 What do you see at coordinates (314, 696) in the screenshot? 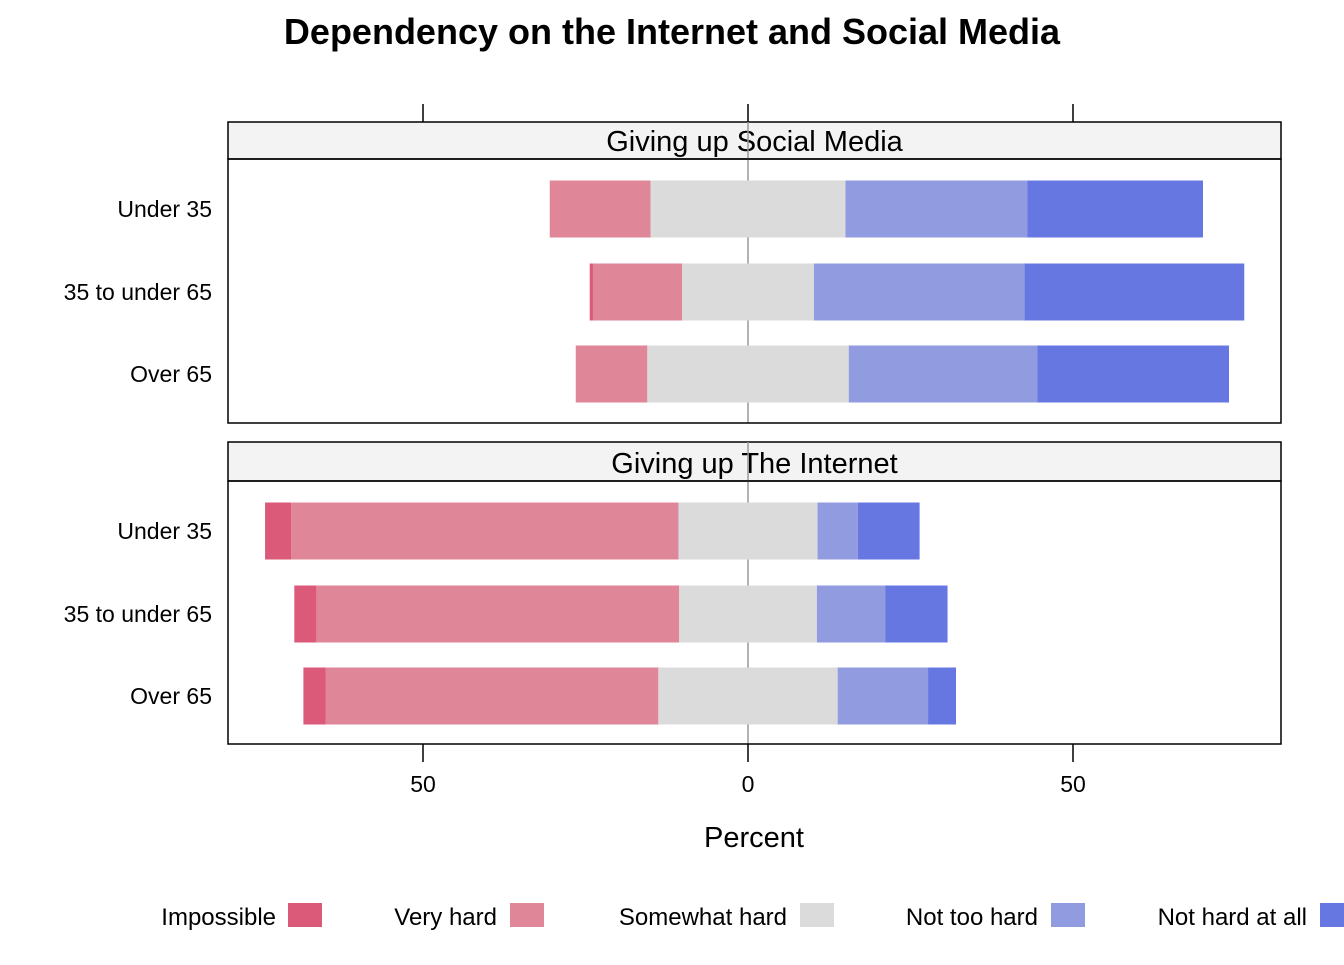
I see `bar-p1-r2-impossible` at bounding box center [314, 696].